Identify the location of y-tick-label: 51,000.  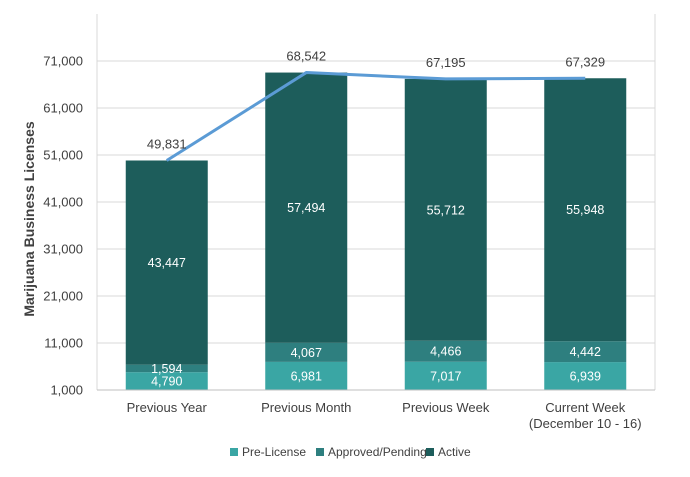
(63, 155).